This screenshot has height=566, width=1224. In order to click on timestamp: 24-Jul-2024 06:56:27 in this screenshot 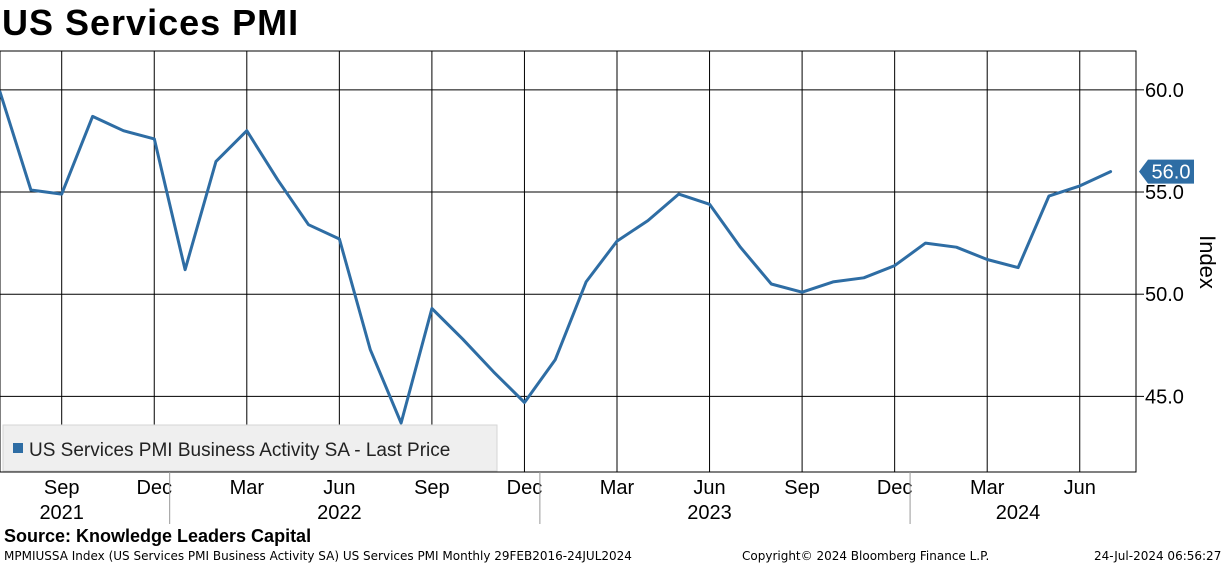, I will do `click(1158, 556)`.